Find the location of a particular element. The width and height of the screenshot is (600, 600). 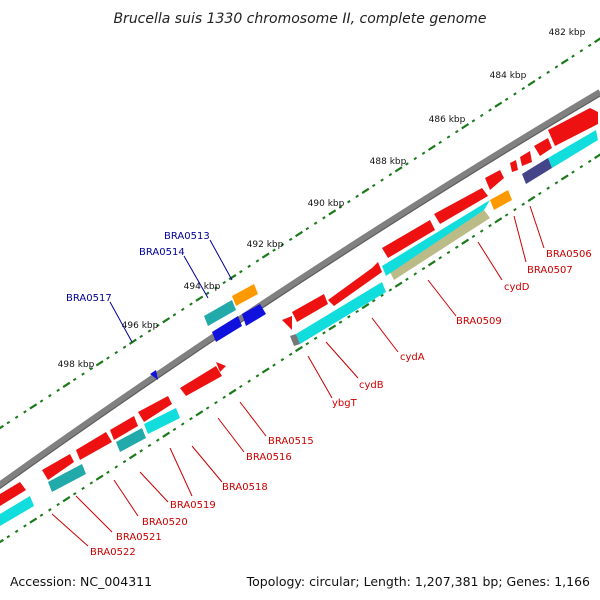

kbp-label: 496 kbp is located at coordinates (140, 326).